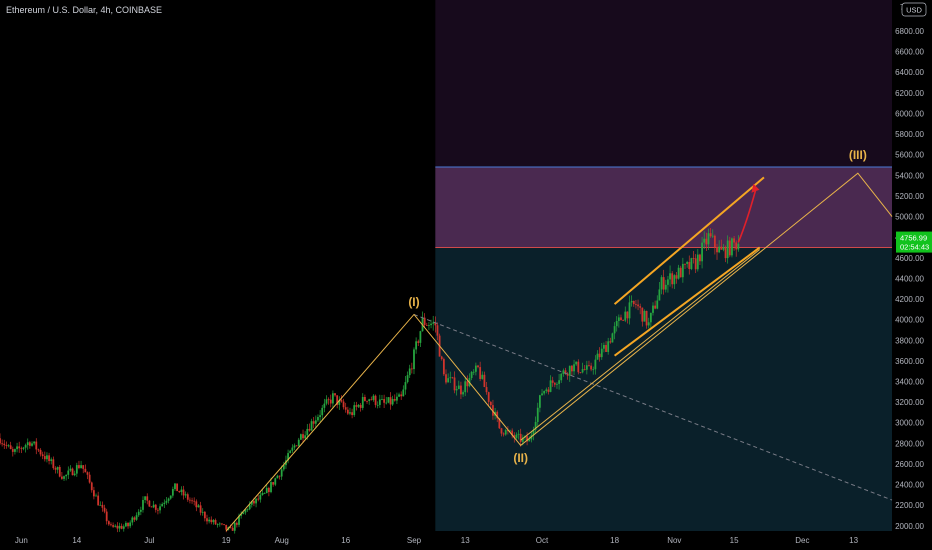 The width and height of the screenshot is (932, 550). Describe the element at coordinates (734, 540) in the screenshot. I see `time-tick-label: 15` at that location.